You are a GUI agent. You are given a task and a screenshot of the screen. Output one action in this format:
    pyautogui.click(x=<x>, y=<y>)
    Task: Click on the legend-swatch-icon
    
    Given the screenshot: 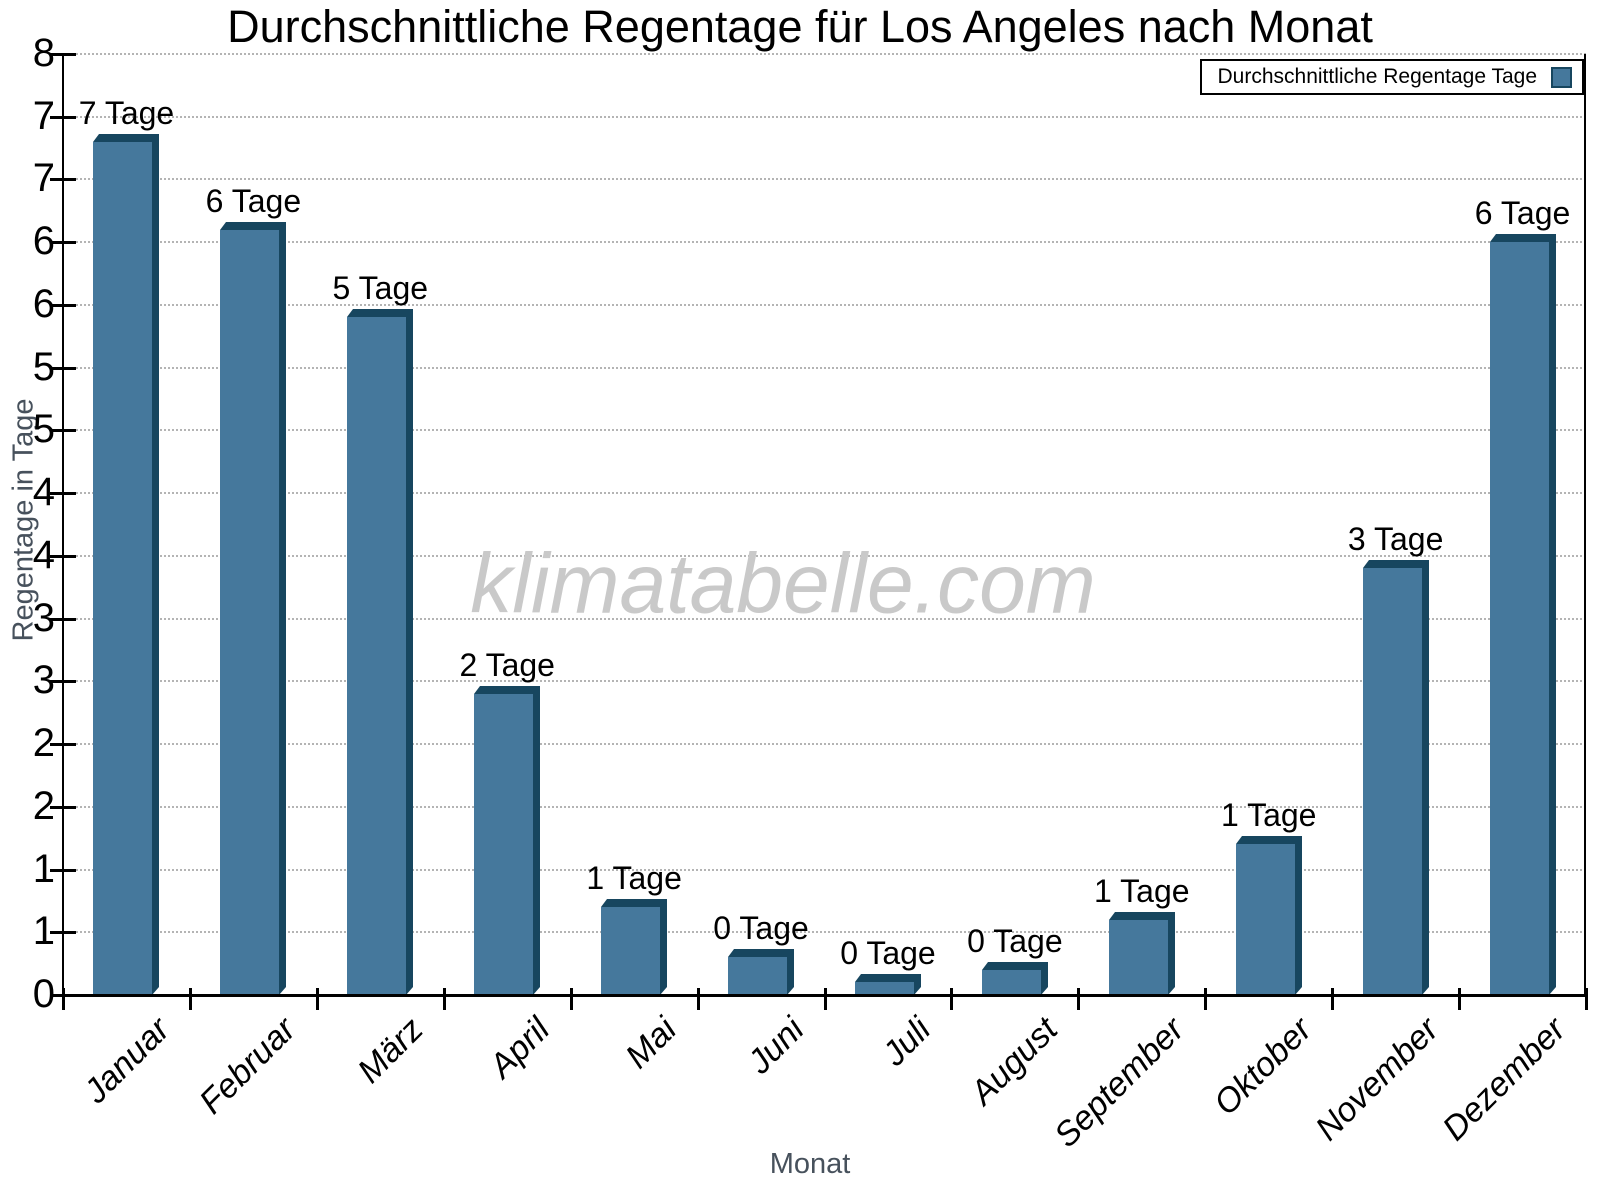 What is the action you would take?
    pyautogui.click(x=1561, y=77)
    